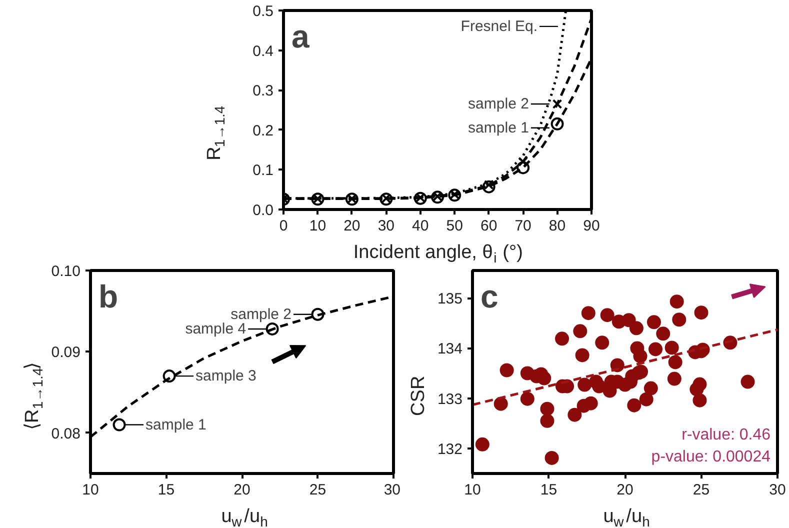  I want to click on y-tick-label: 0.5, so click(263, 11).